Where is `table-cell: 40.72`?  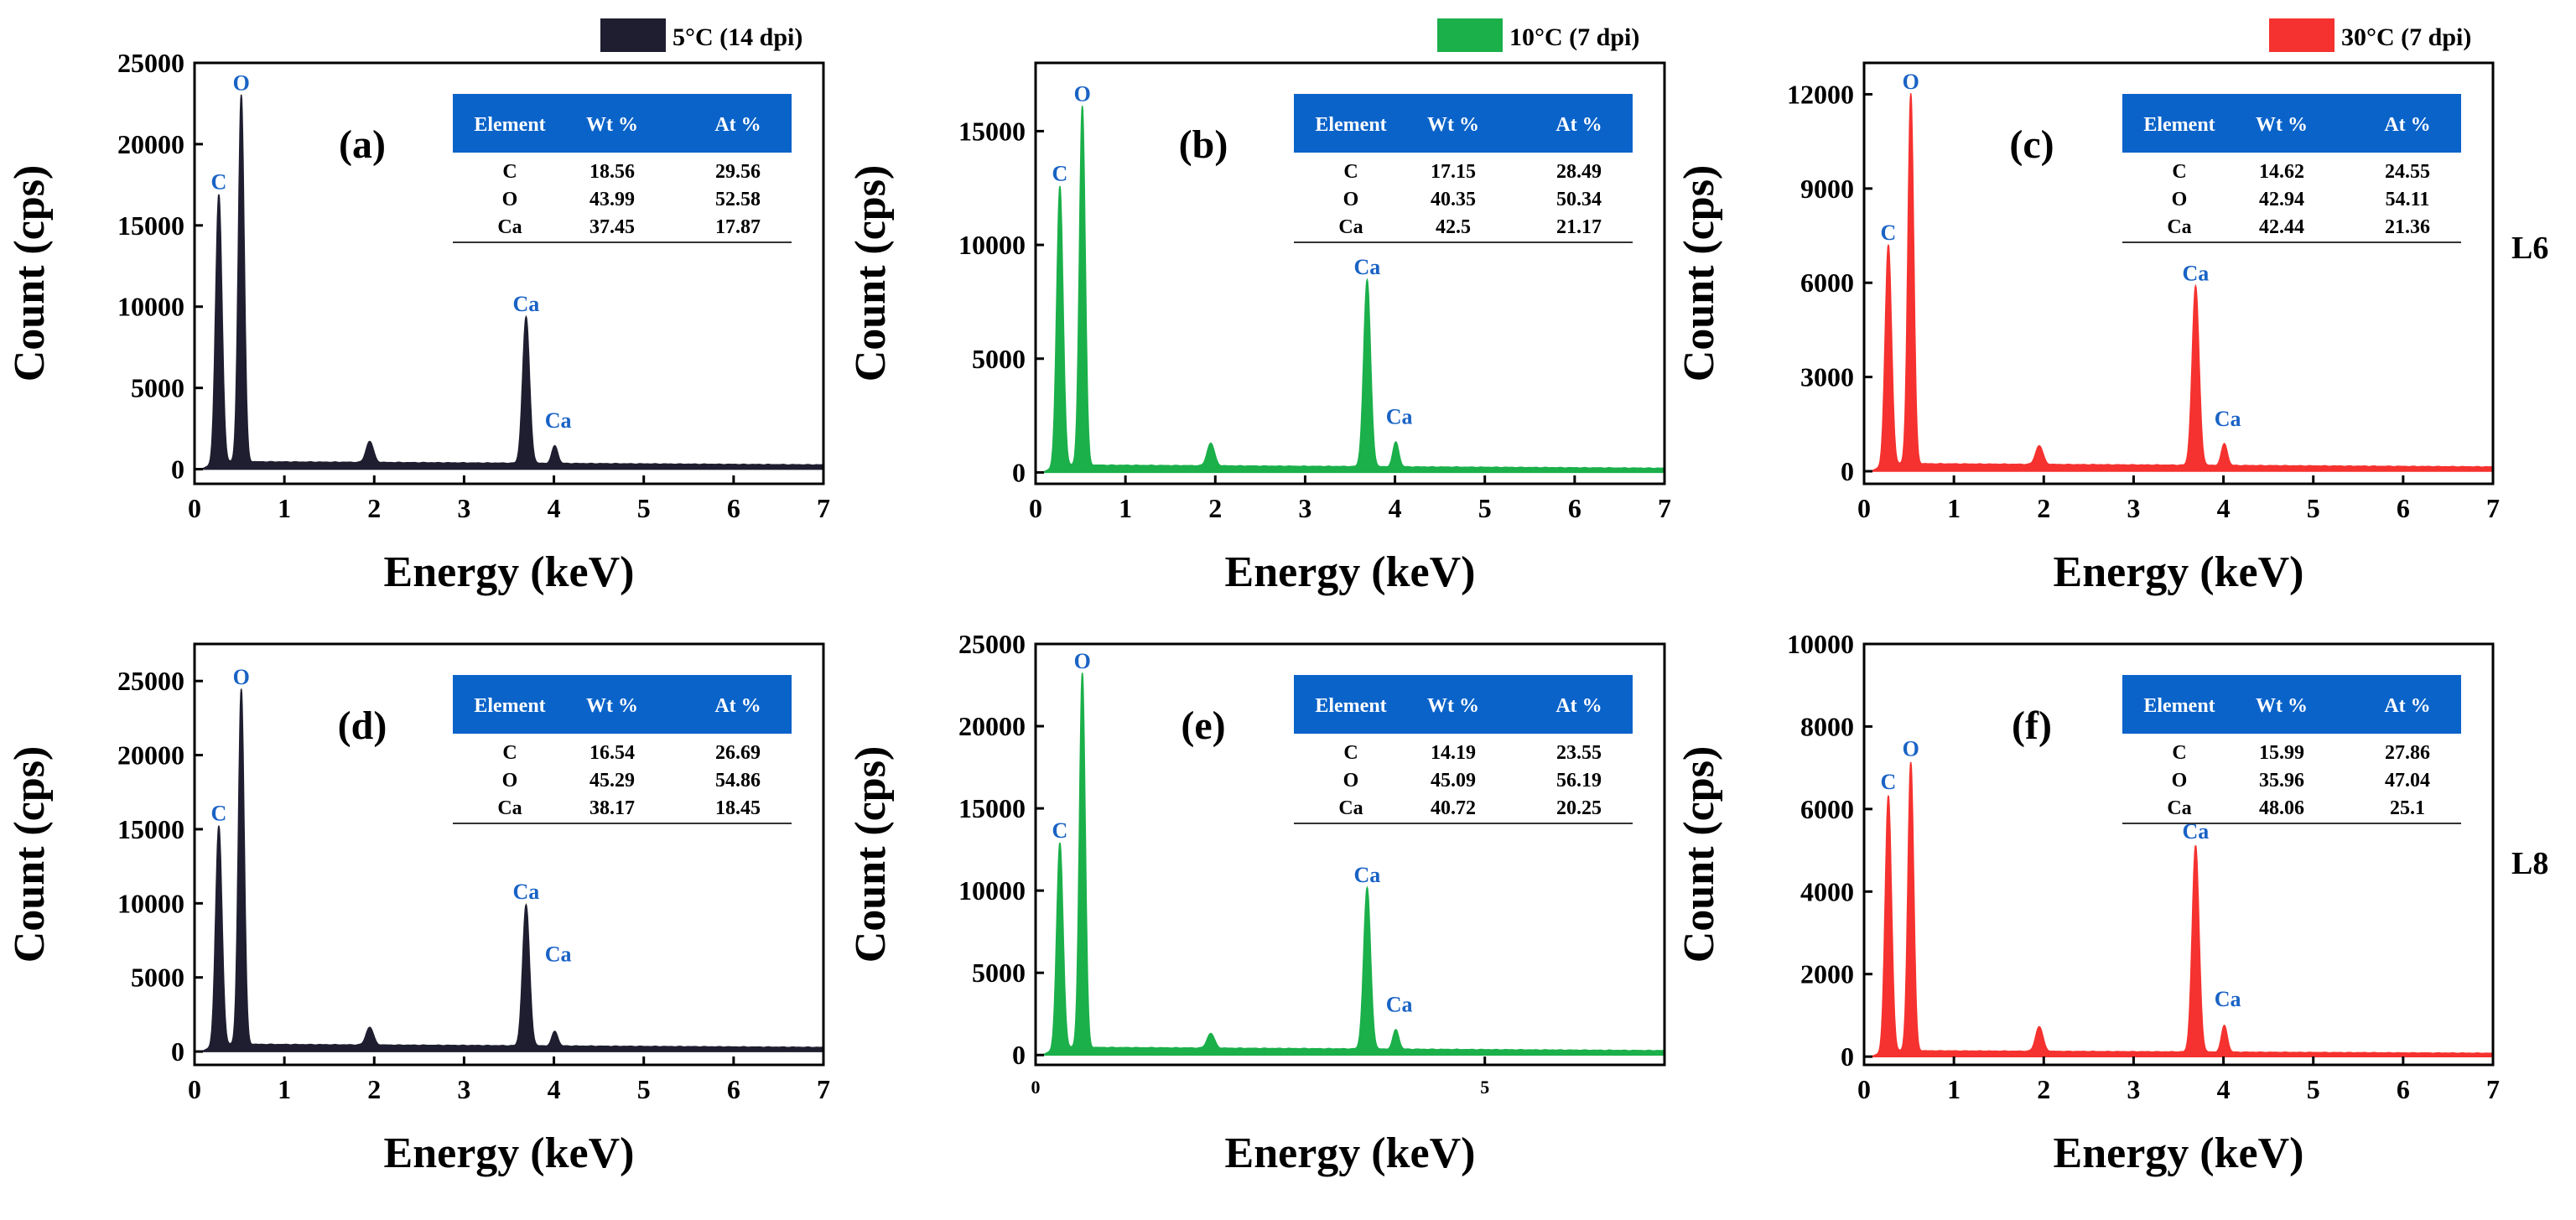
table-cell: 40.72 is located at coordinates (1453, 808).